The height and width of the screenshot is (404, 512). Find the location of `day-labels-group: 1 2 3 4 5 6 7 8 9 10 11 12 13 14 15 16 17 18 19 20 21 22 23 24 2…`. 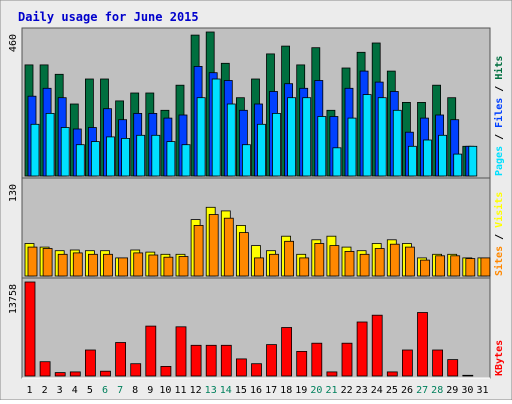

day-labels-group: 1 2 3 4 5 6 7 8 9 10 11 12 13 14 15 16 17 18 19 20 21 22 23 24 2… is located at coordinates (257, 390).